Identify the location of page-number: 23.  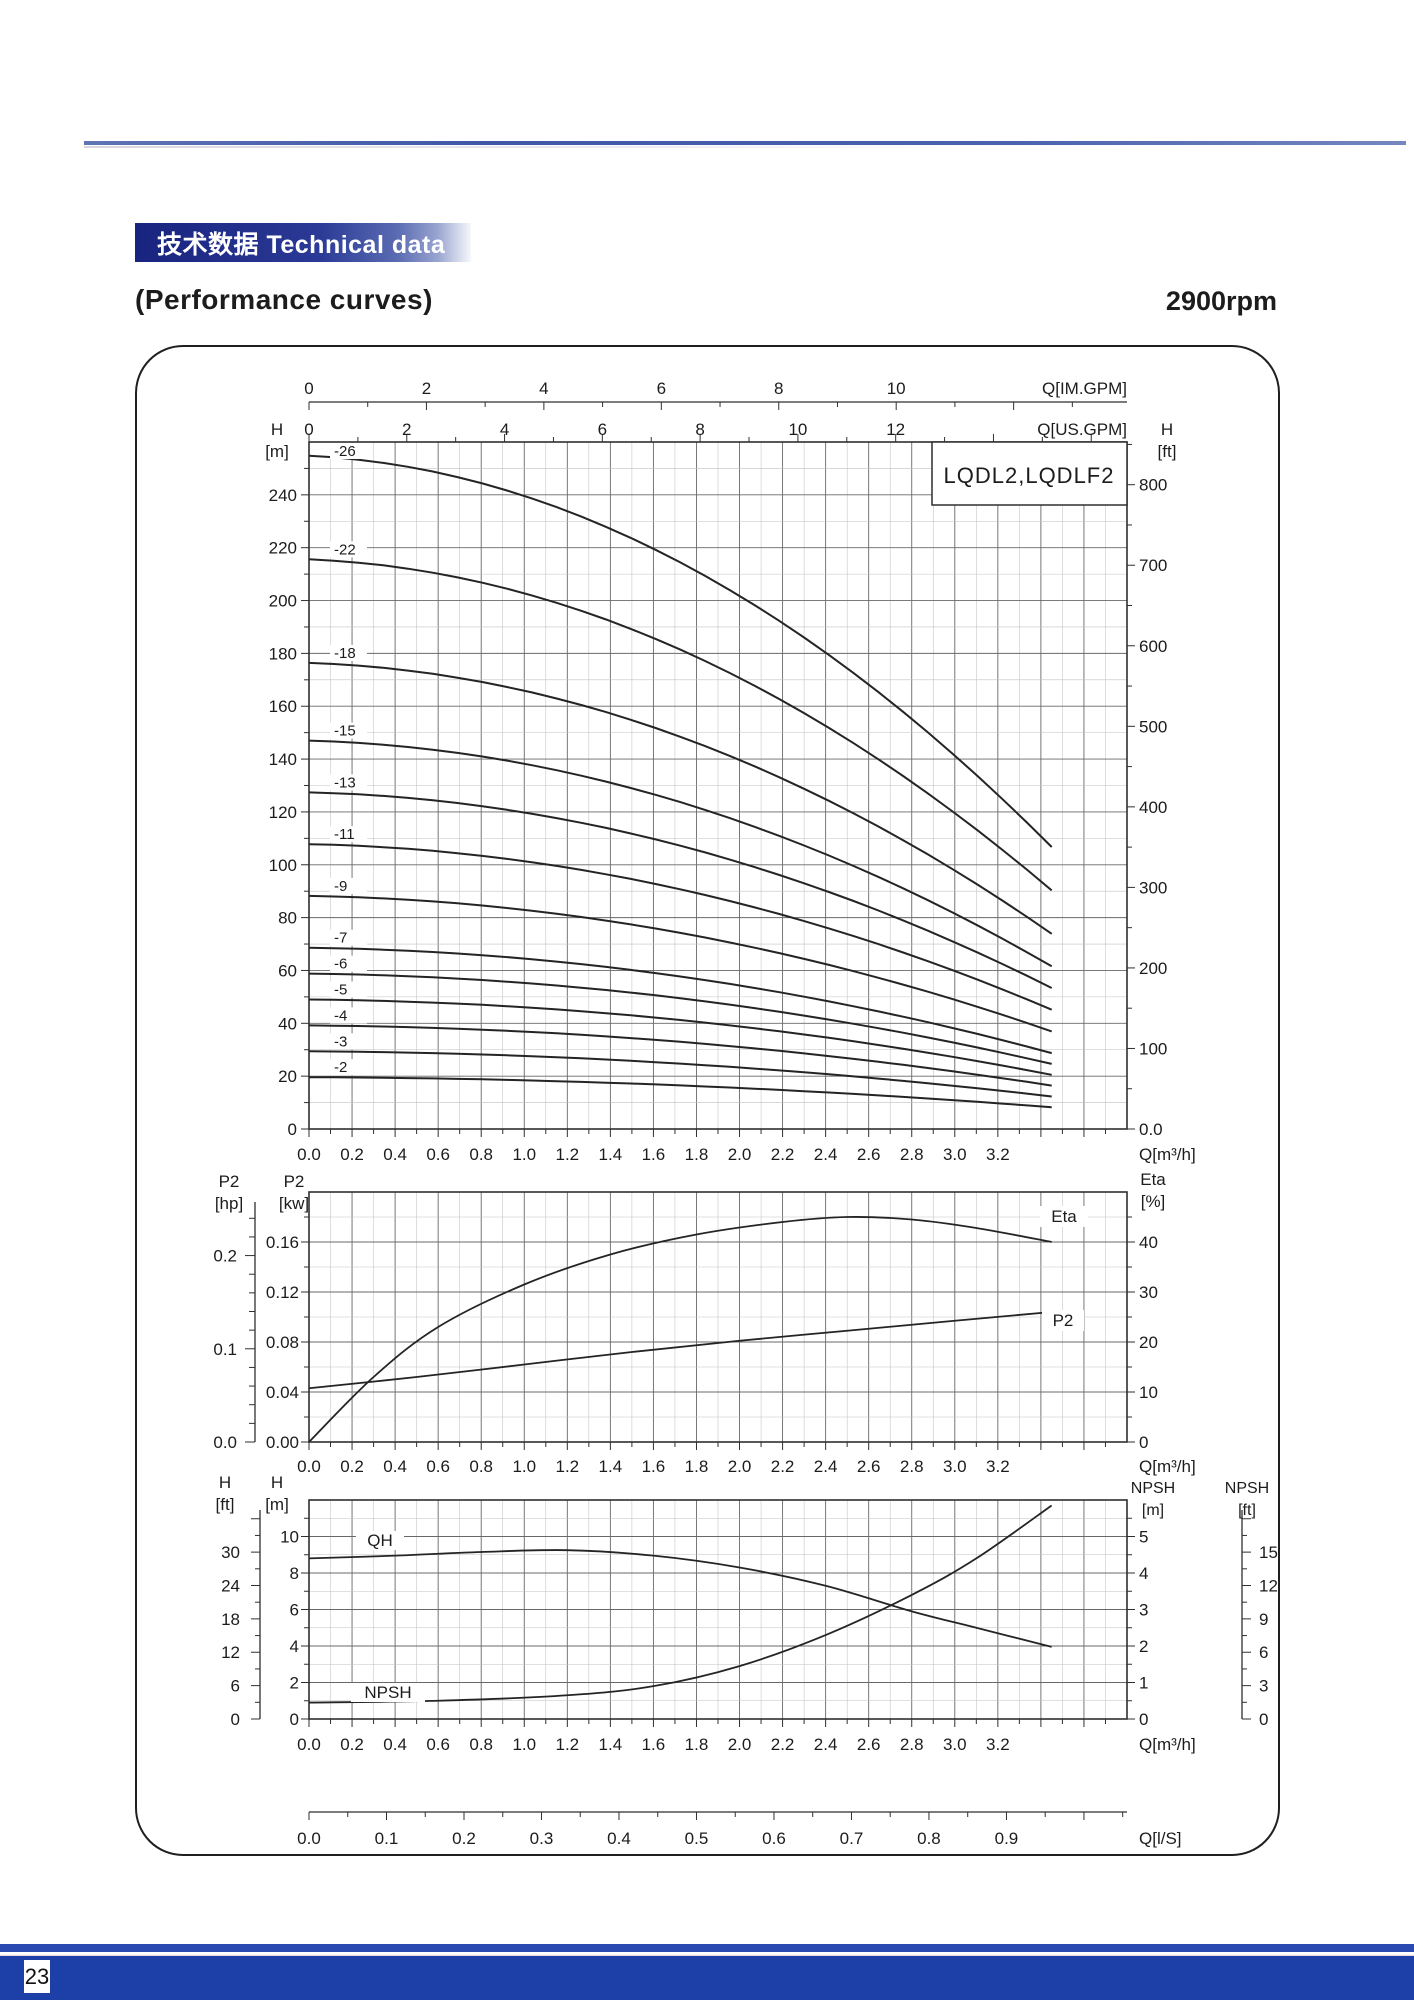
(37, 1976).